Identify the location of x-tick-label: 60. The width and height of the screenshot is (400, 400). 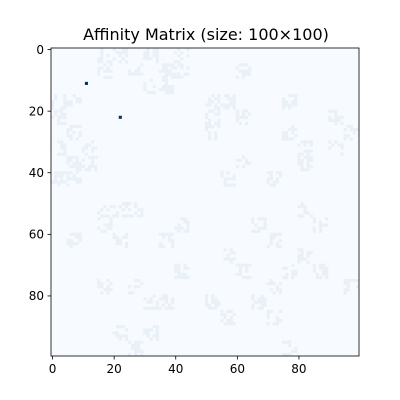
(237, 369).